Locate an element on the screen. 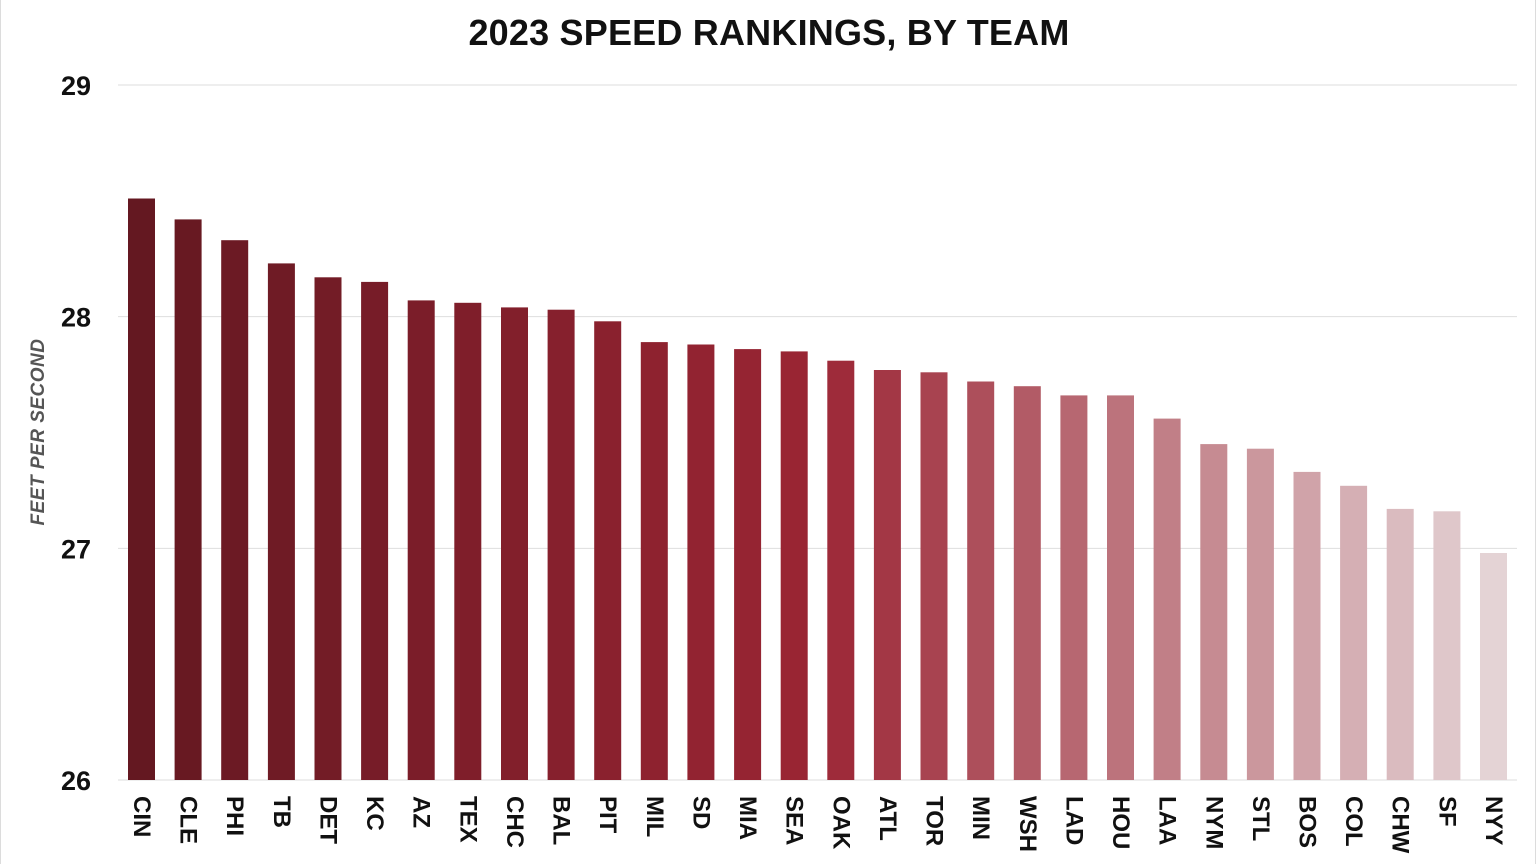  bar-stl is located at coordinates (1260, 614).